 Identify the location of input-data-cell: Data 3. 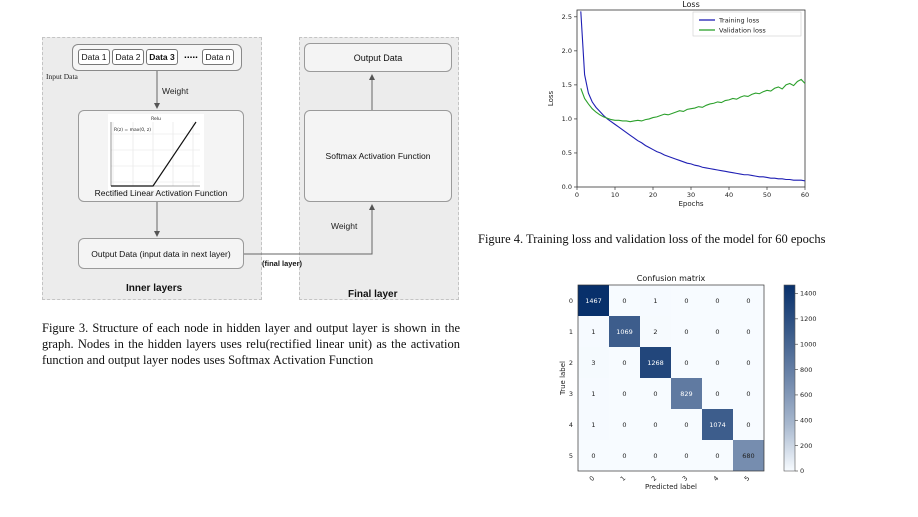
(162, 57).